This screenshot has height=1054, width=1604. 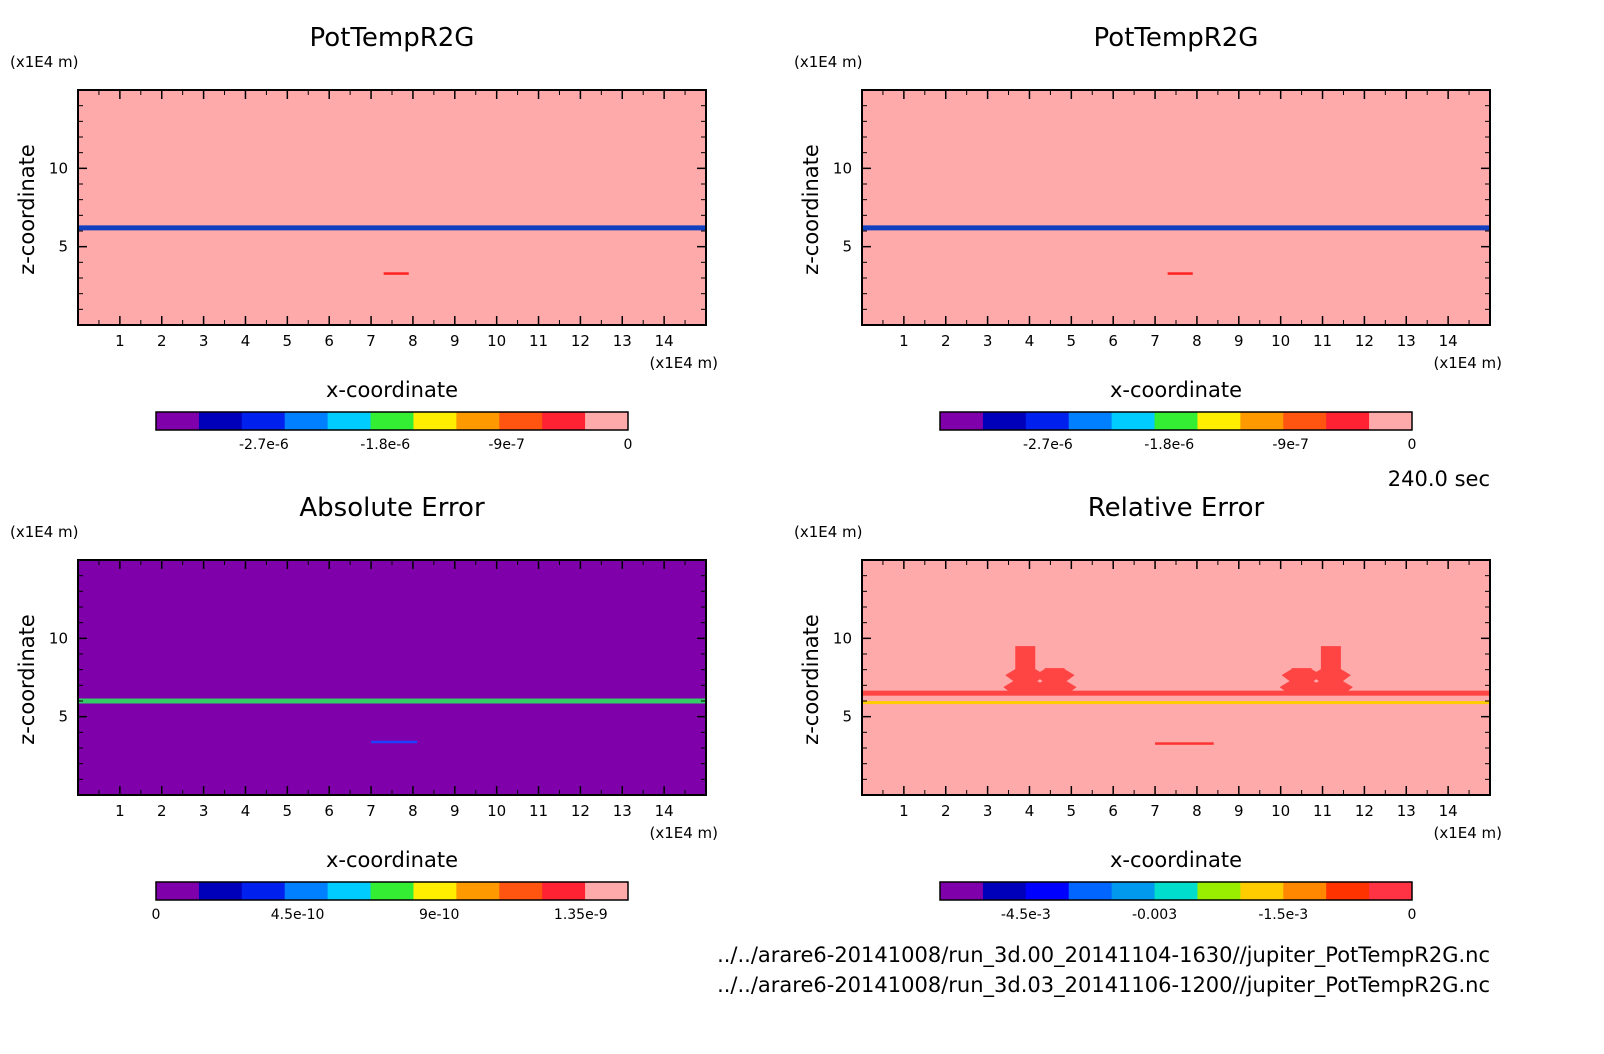 I want to click on colorbar-tick-label: -0.003, so click(x=1154, y=915).